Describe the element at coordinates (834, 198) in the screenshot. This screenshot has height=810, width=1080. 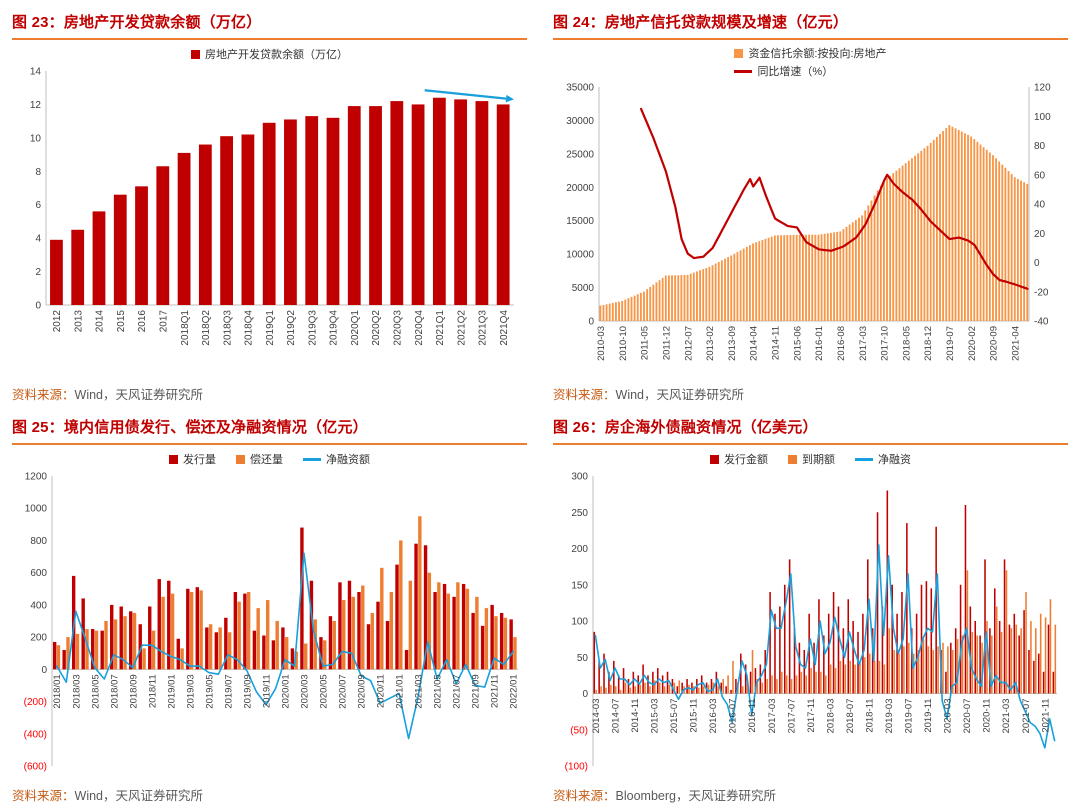
I see `line-series` at that location.